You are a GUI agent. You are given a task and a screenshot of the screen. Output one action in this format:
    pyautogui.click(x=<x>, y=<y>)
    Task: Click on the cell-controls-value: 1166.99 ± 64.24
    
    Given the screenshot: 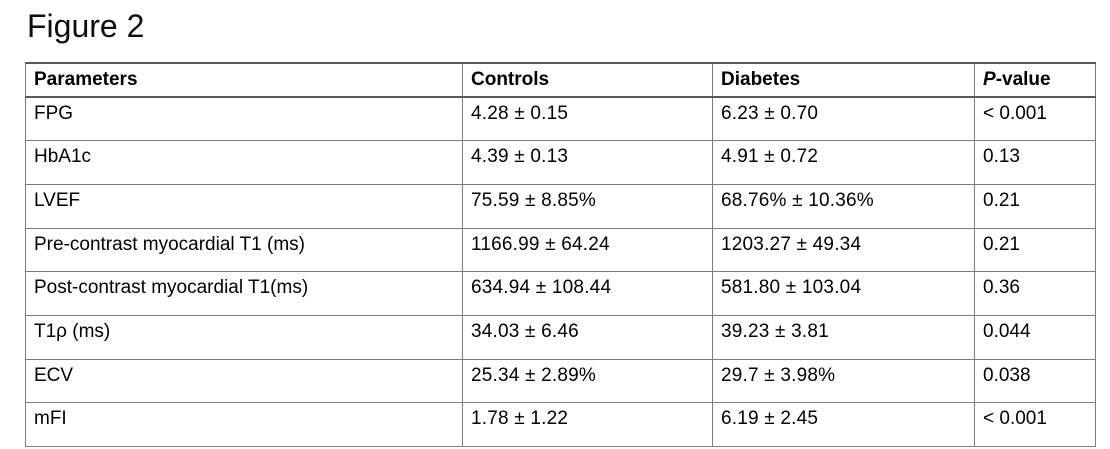 What is the action you would take?
    pyautogui.click(x=587, y=250)
    